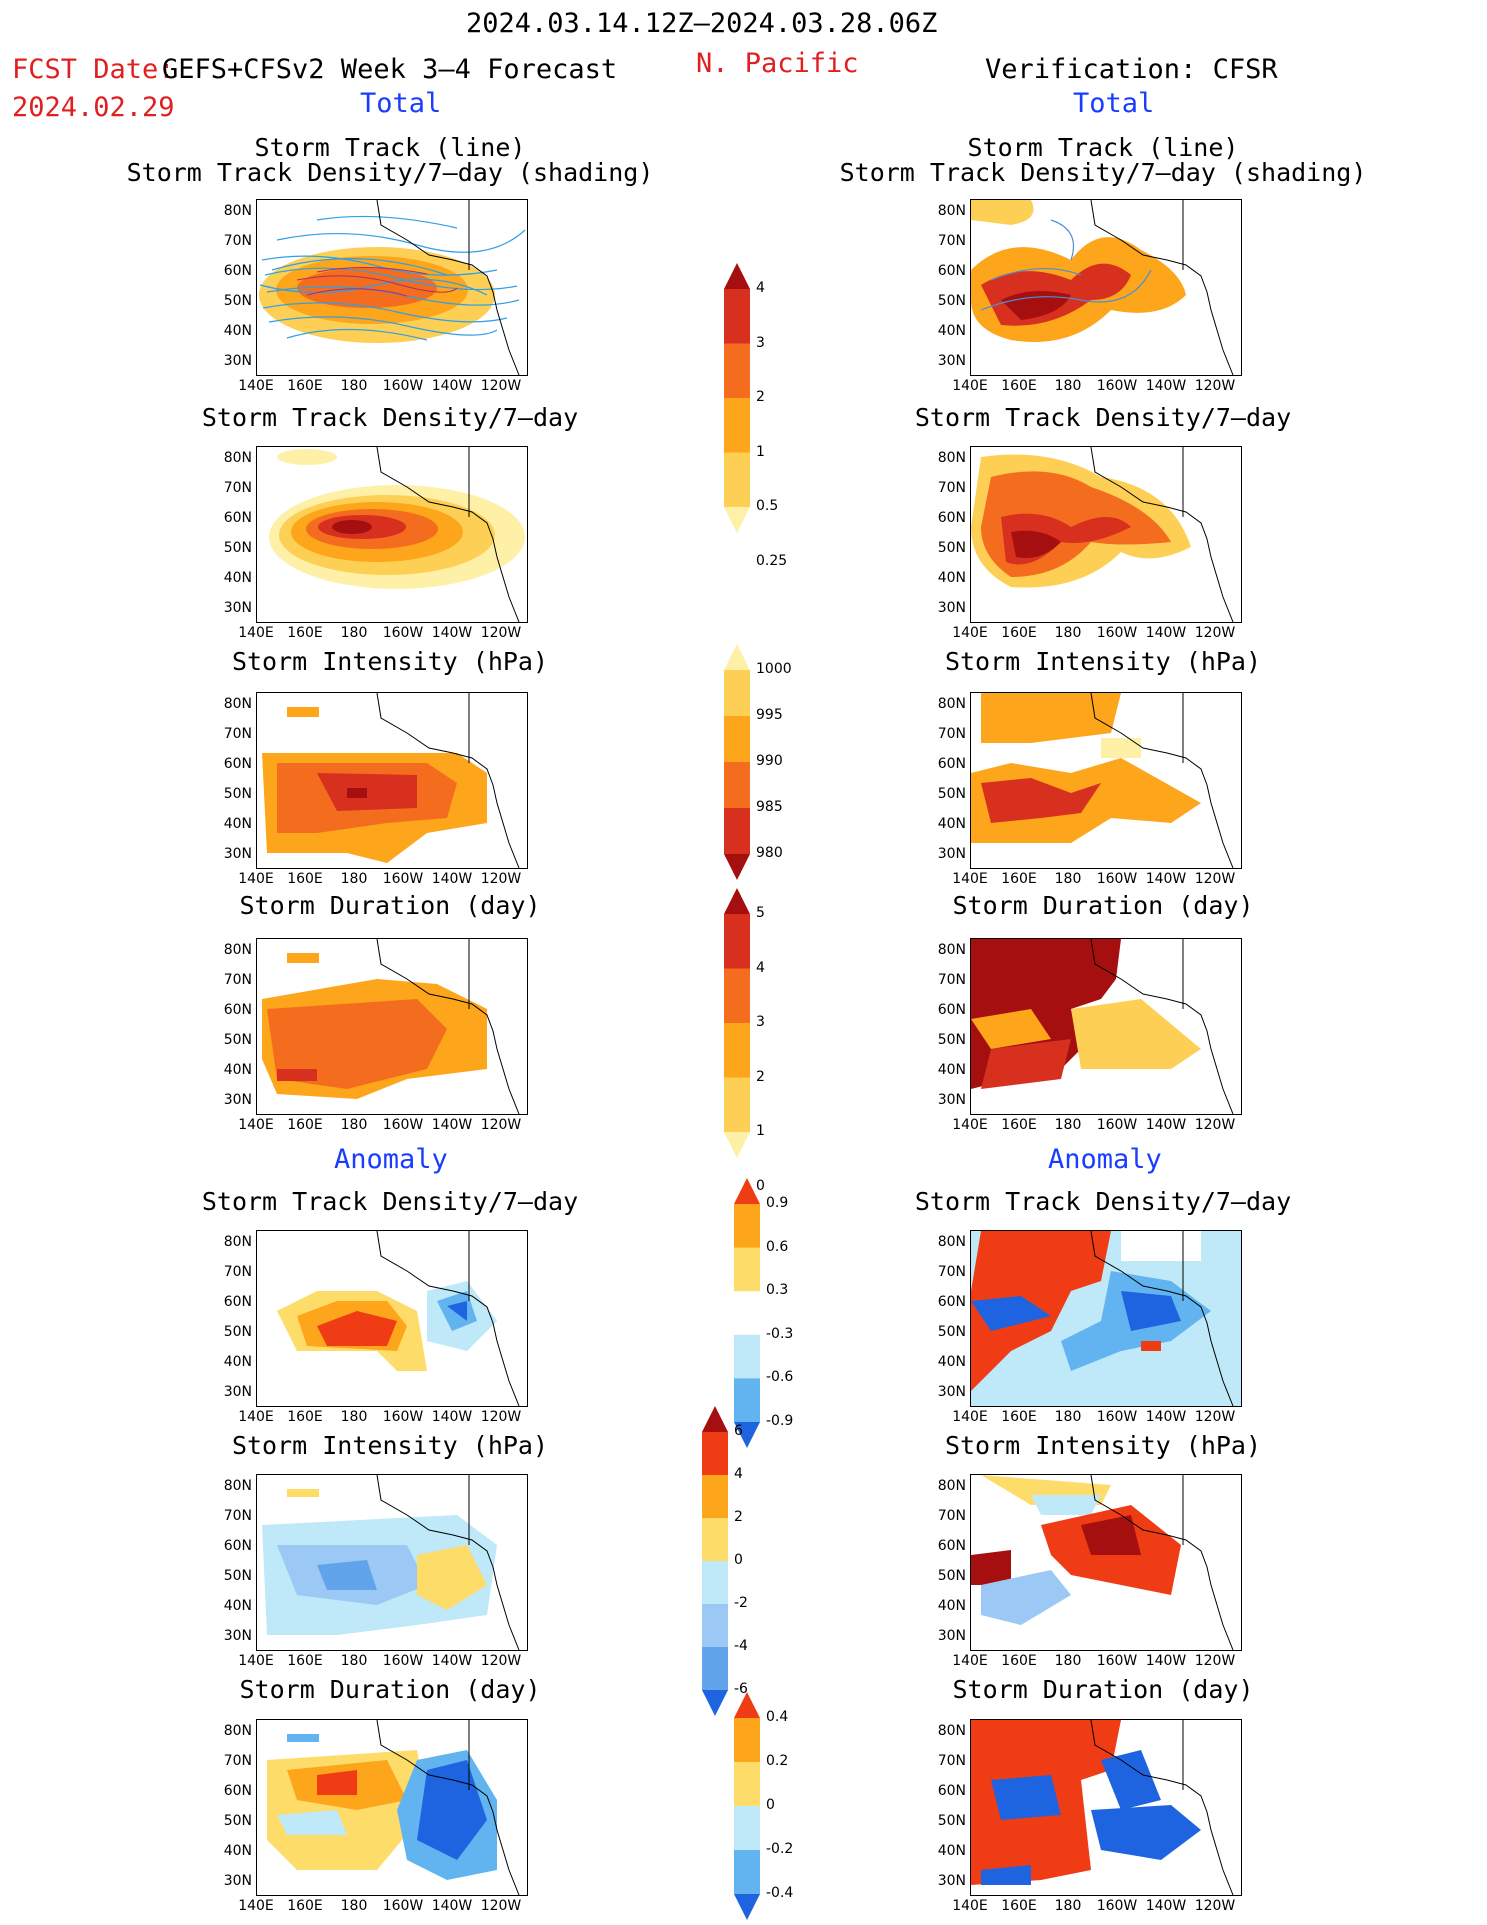 The height and width of the screenshot is (1925, 1487). What do you see at coordinates (390, 1689) in the screenshot?
I see `left-anom-duration-title: Storm Duration (day)` at bounding box center [390, 1689].